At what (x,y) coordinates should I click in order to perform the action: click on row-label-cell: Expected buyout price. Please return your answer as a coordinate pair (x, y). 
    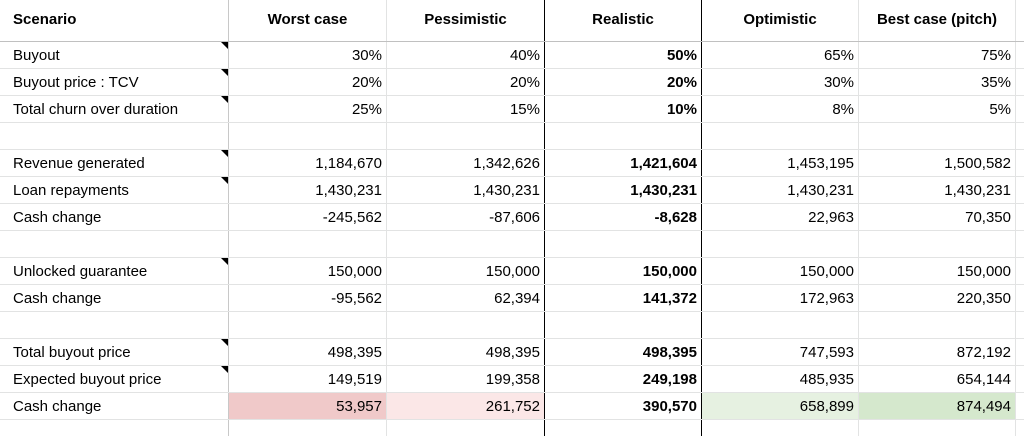
    Looking at the image, I should click on (114, 379).